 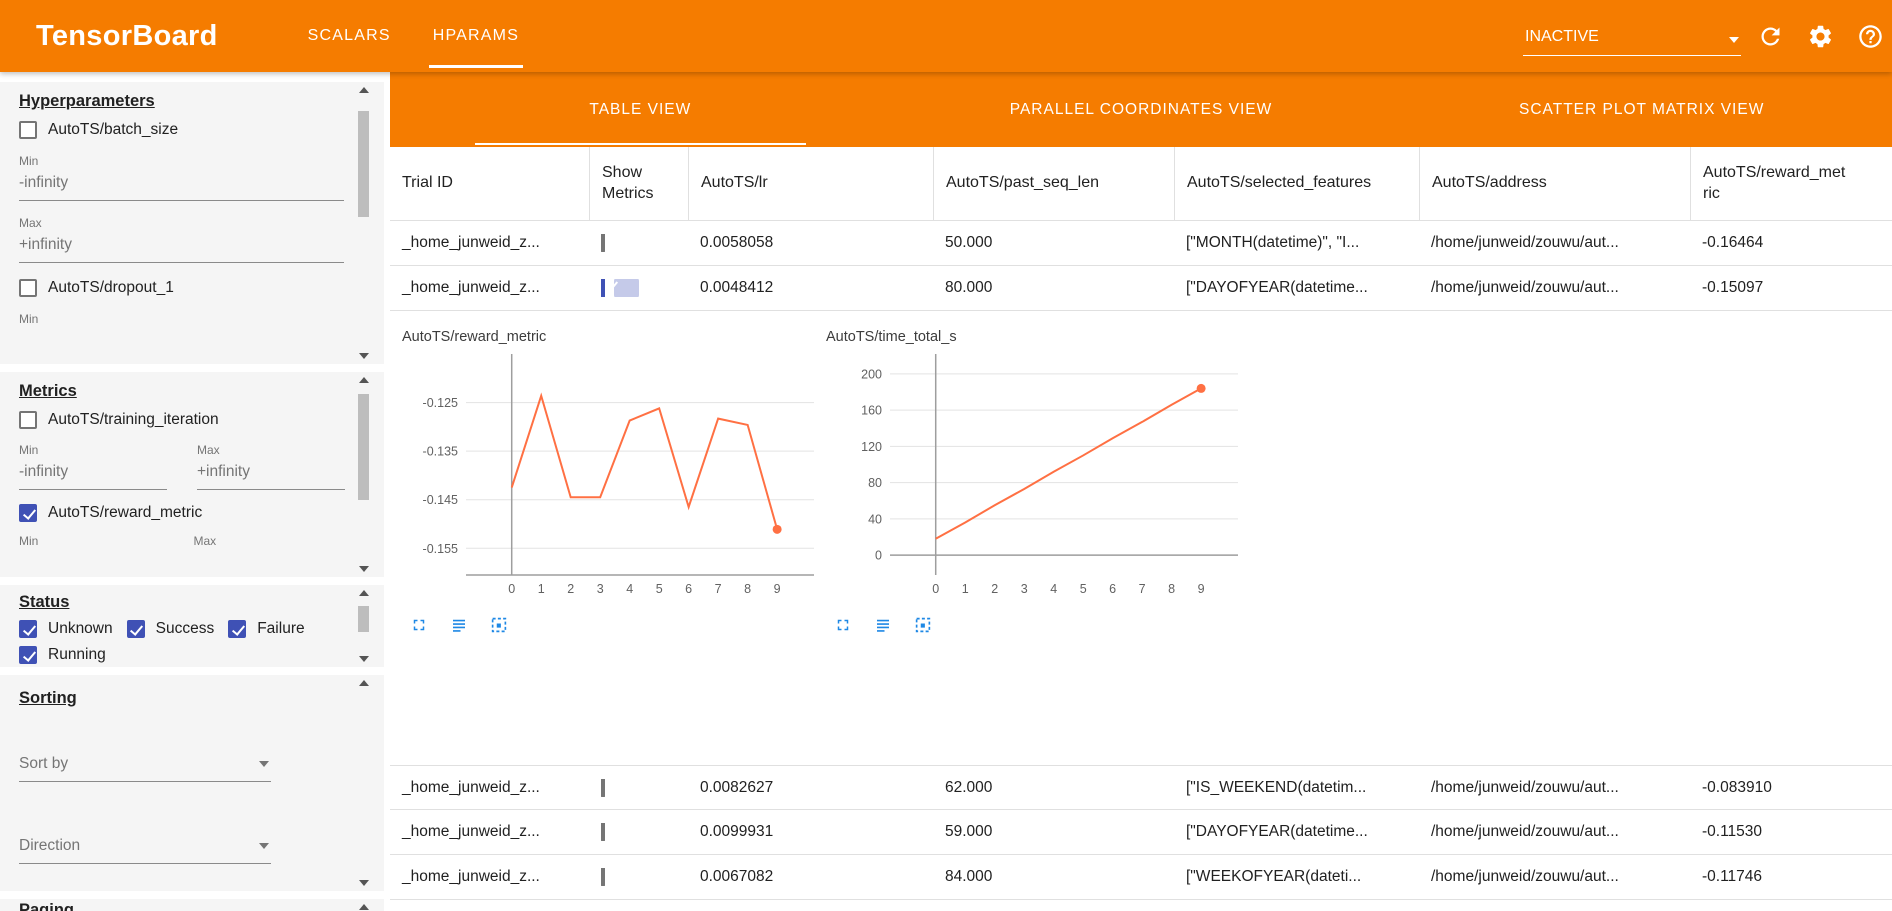 What do you see at coordinates (29, 161) in the screenshot?
I see `min-label: Min` at bounding box center [29, 161].